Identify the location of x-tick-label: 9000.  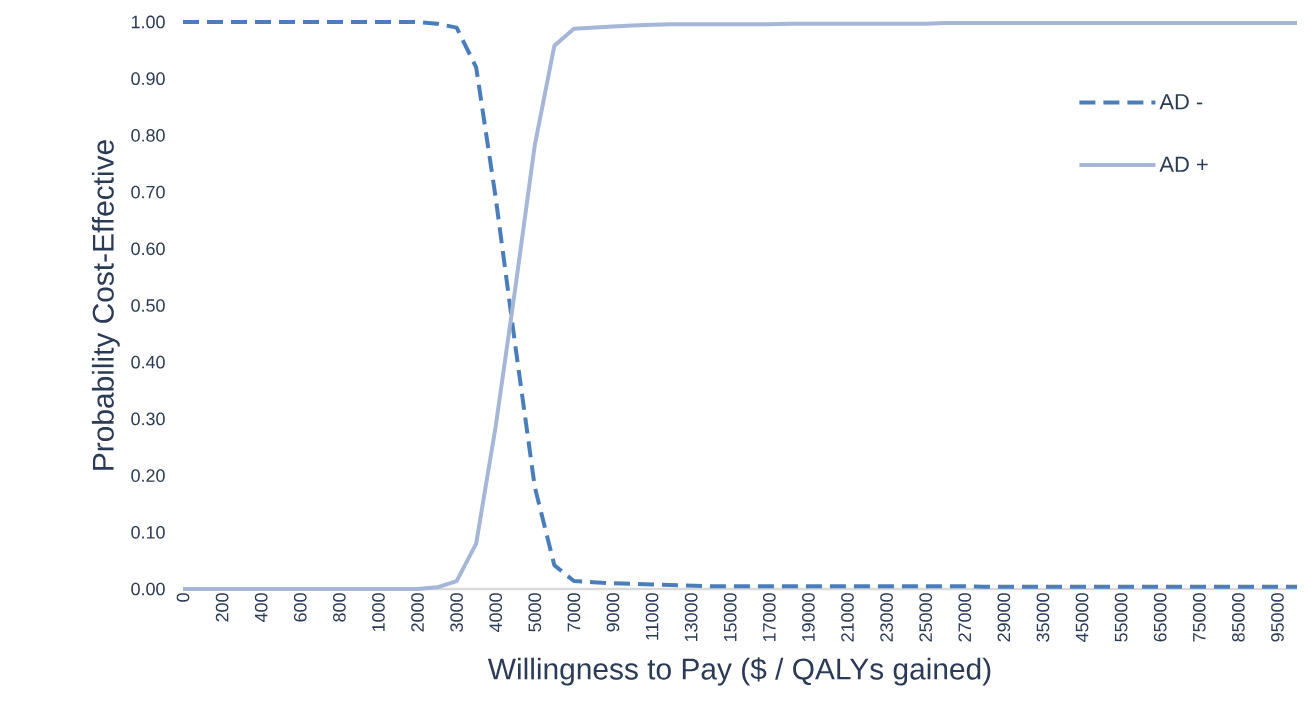
(613, 612).